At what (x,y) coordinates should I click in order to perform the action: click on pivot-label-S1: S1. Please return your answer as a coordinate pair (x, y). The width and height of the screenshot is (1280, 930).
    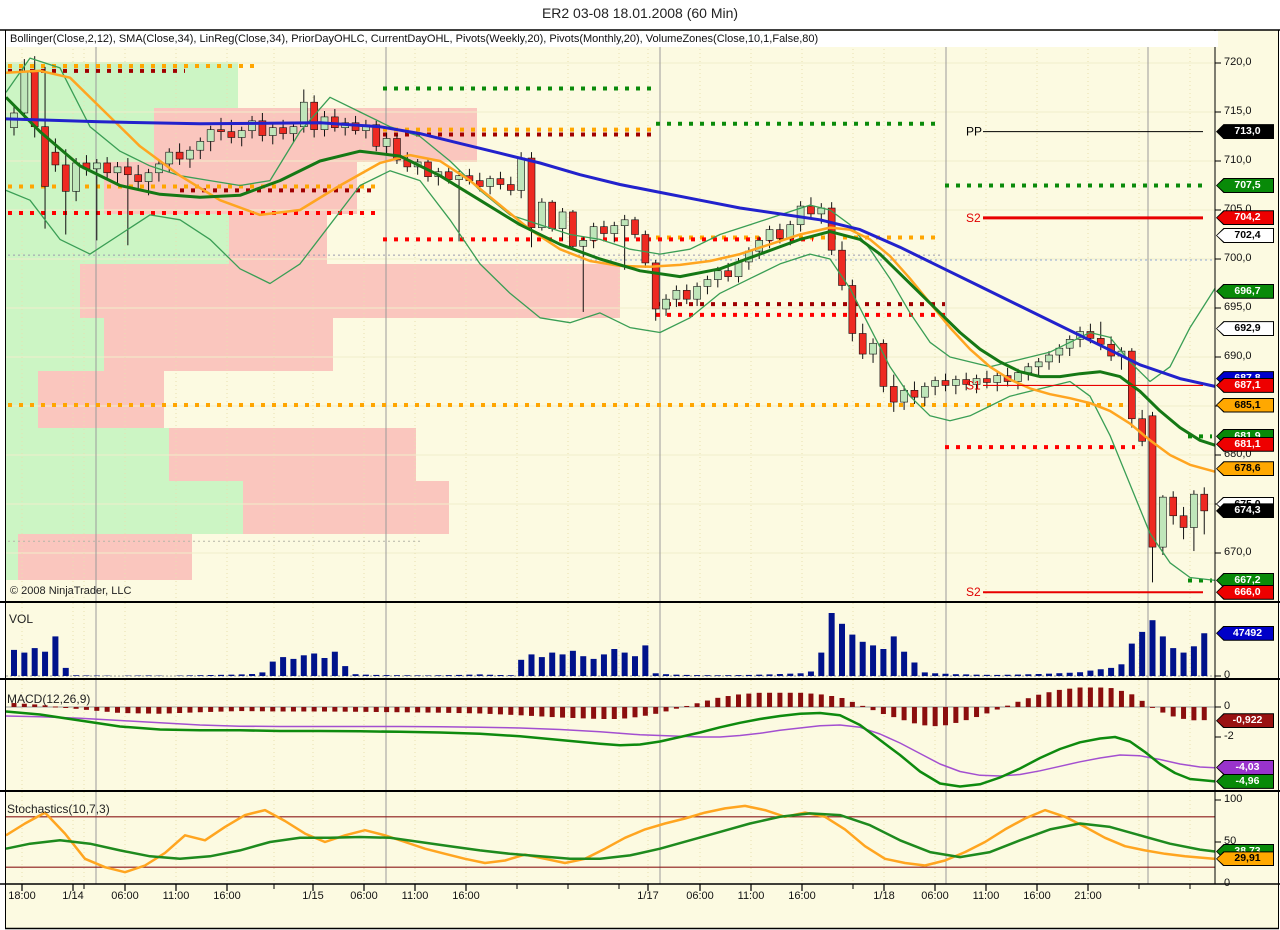
    Looking at the image, I should click on (973, 385).